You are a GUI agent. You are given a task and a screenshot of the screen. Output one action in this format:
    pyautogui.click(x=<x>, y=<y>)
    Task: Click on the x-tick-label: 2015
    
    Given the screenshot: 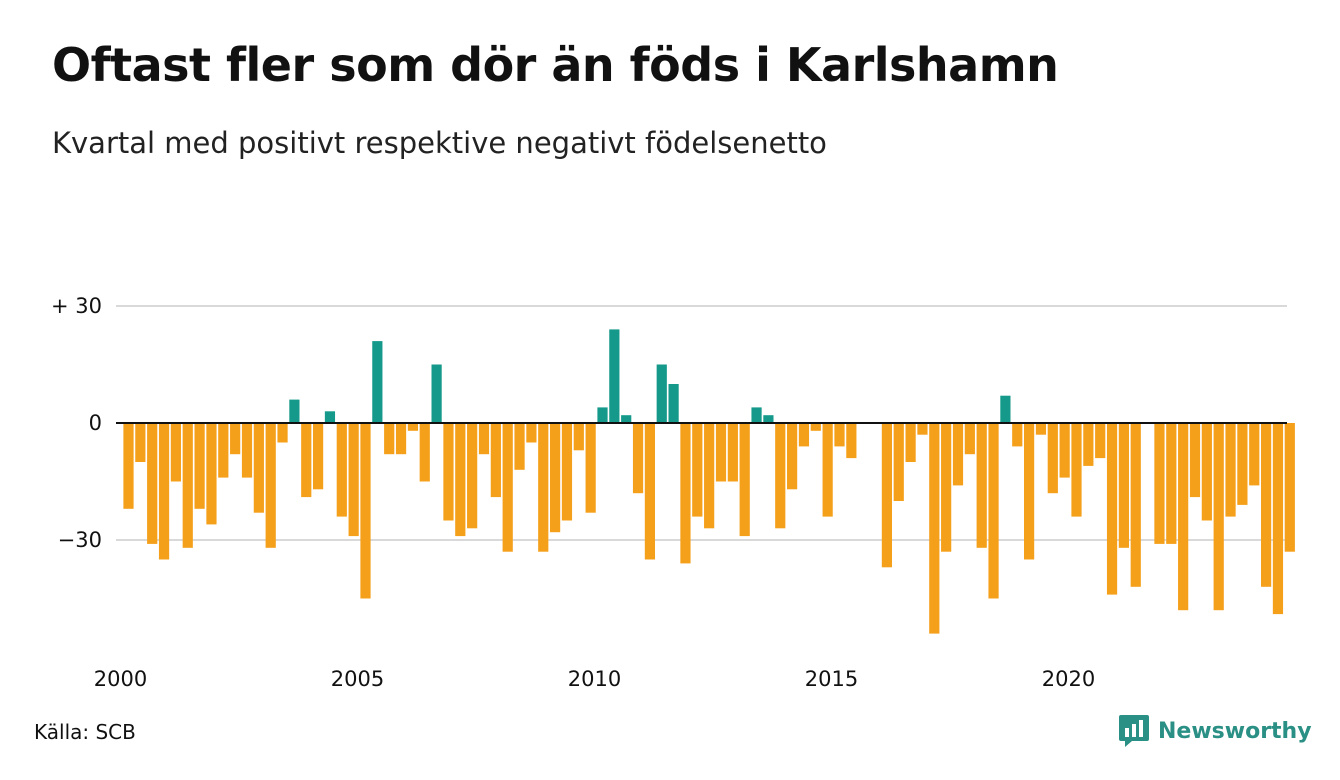 What is the action you would take?
    pyautogui.click(x=831, y=679)
    